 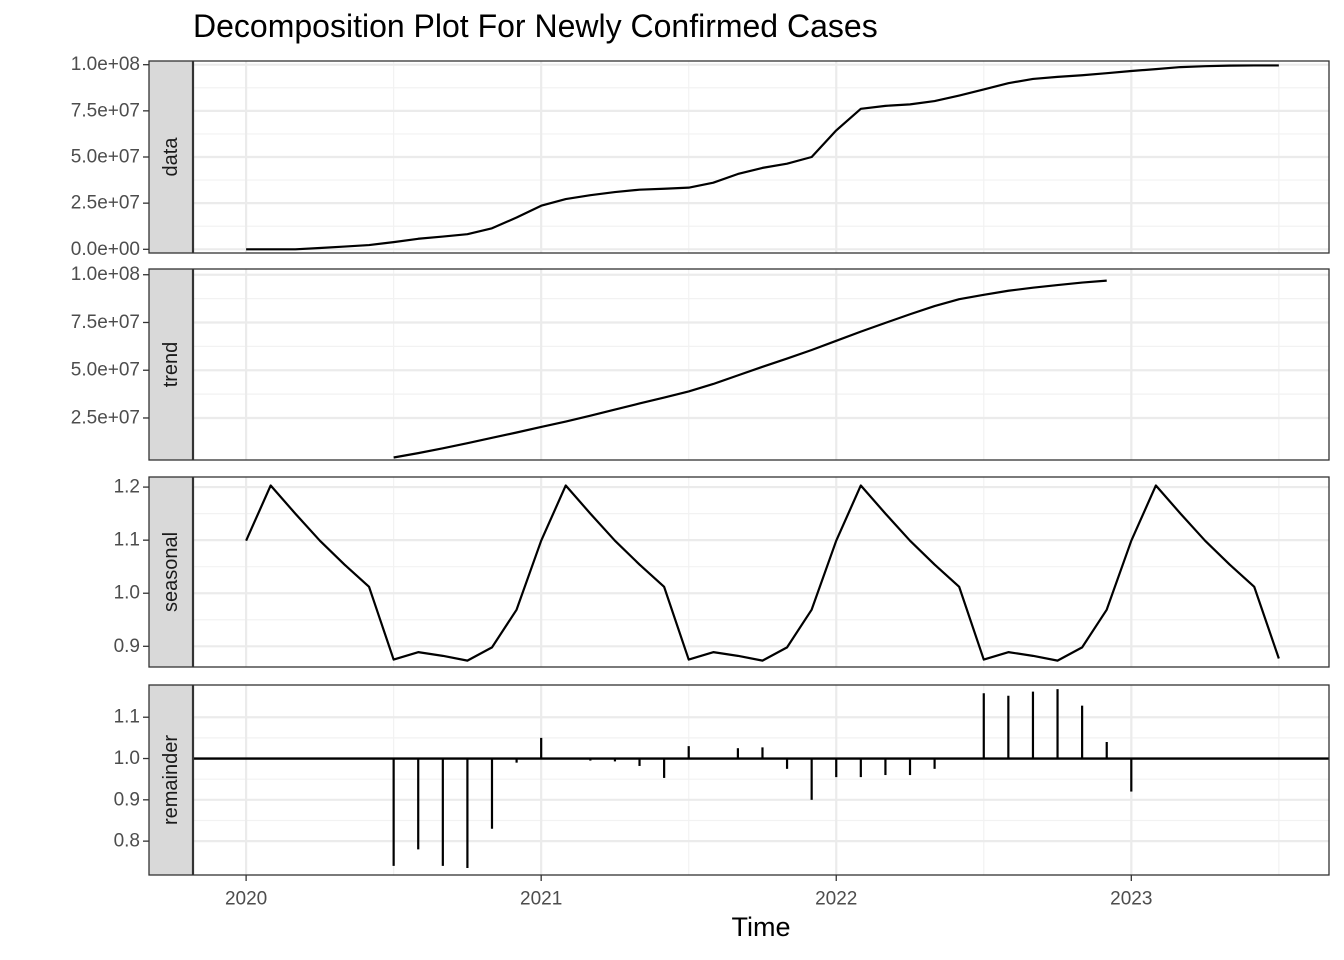 I want to click on series-line-trend, so click(x=750, y=369).